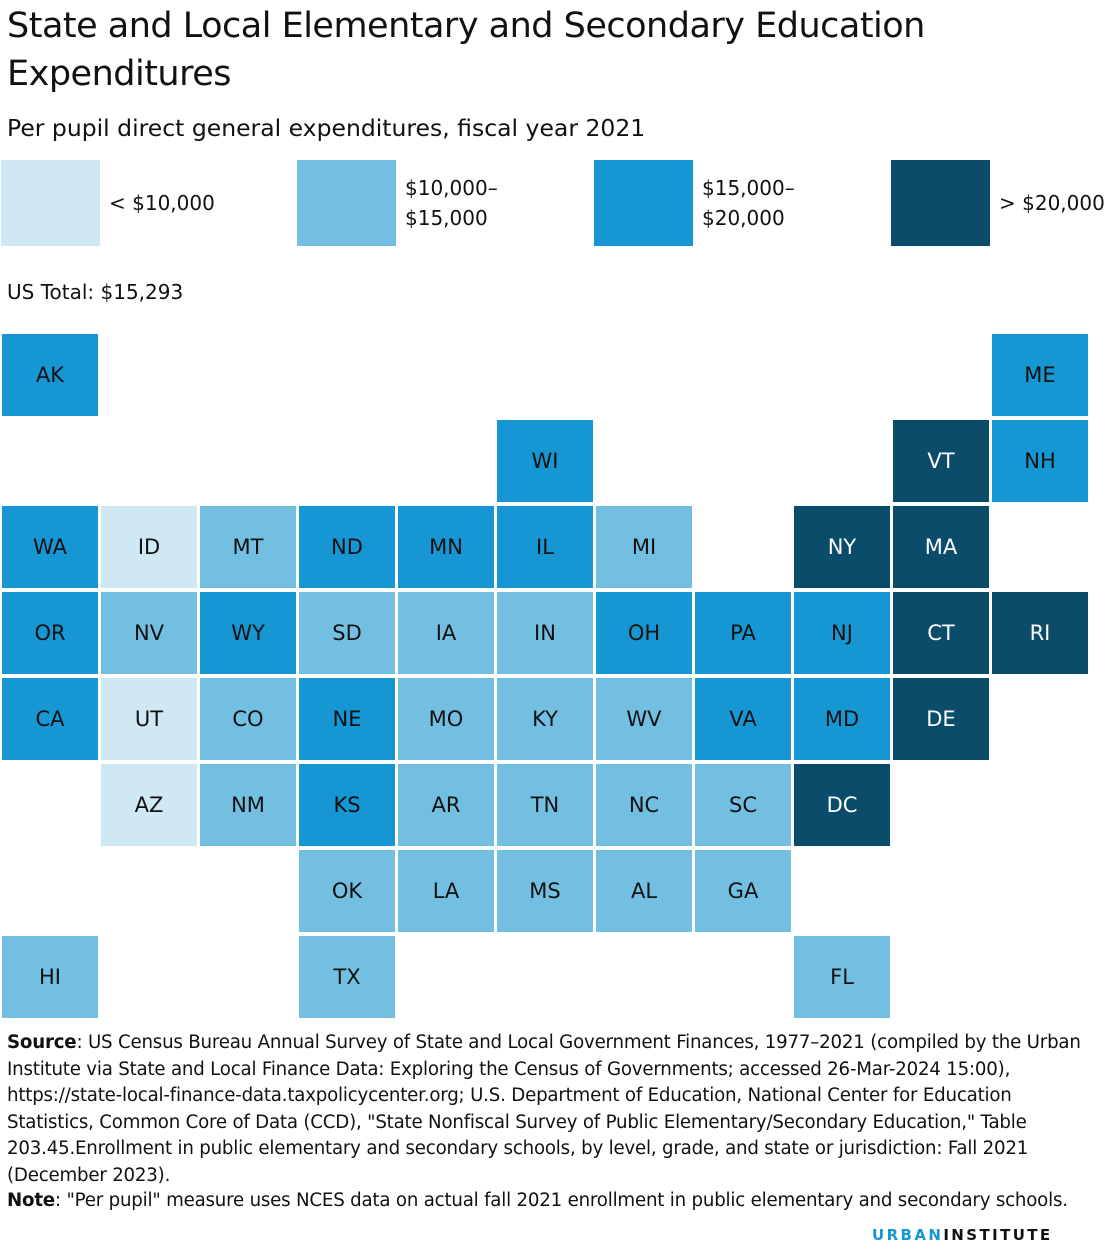 This screenshot has width=1117, height=1258. I want to click on source-label: Source, so click(42, 1042).